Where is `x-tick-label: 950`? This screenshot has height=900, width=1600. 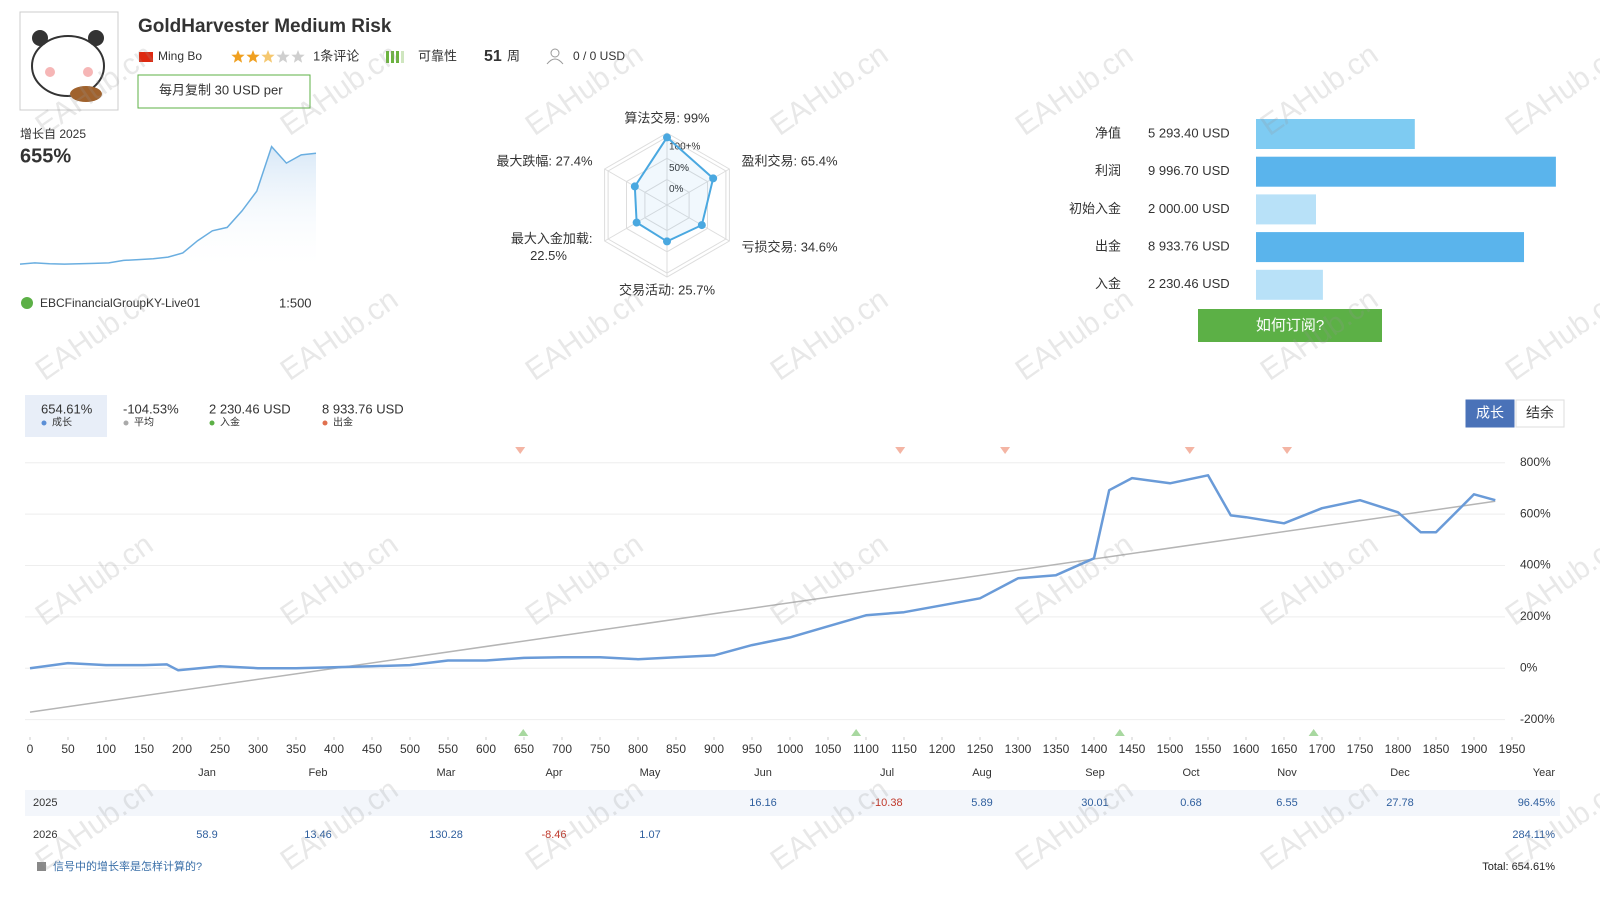 x-tick-label: 950 is located at coordinates (752, 749).